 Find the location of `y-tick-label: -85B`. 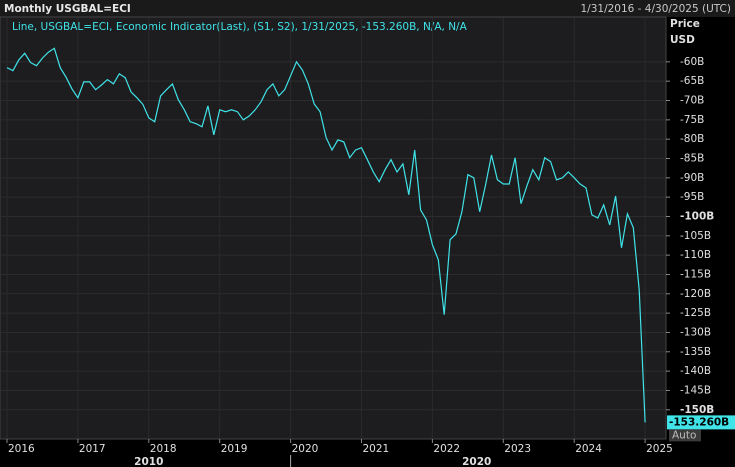

y-tick-label: -85B is located at coordinates (692, 158).